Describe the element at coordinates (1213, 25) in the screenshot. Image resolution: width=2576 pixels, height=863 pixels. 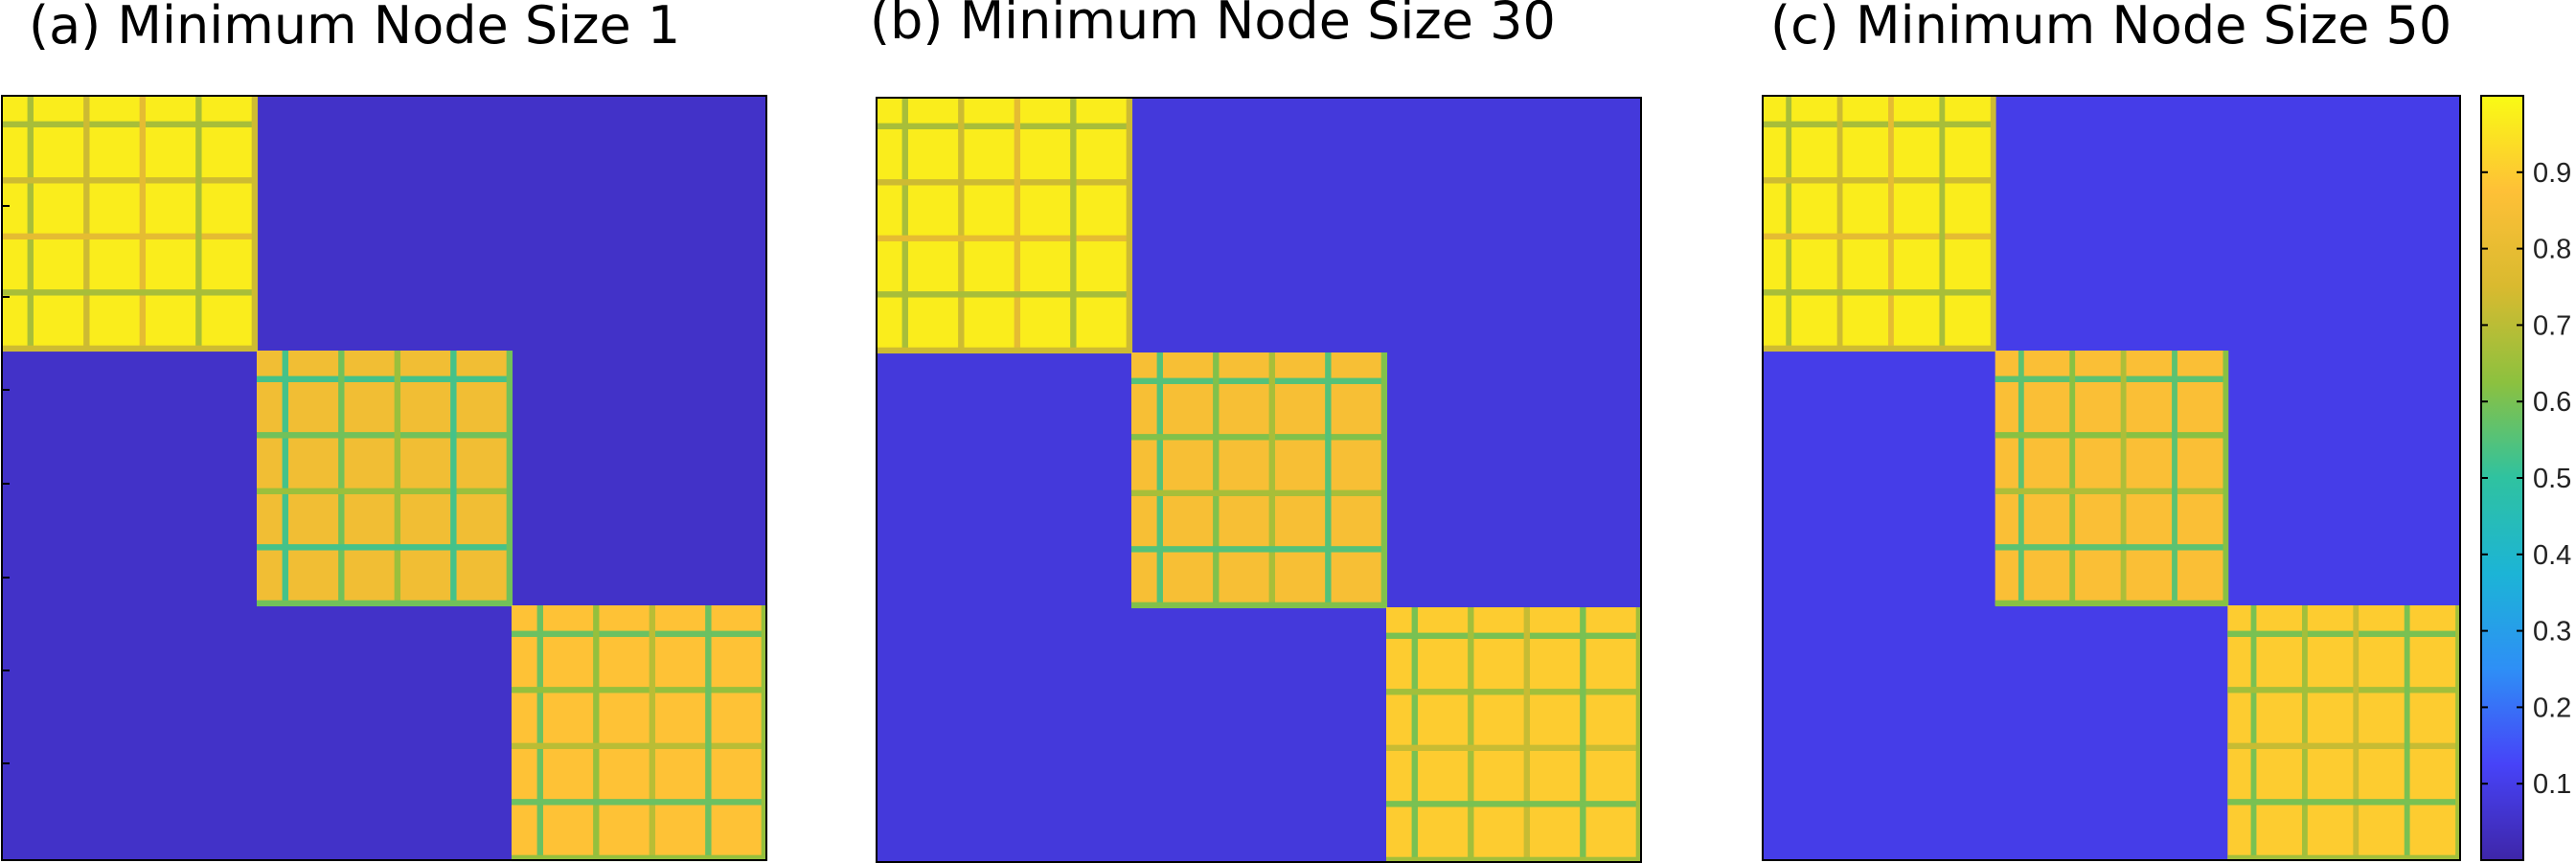
I see `panel-b-title: (b) Minimum Node Size 30` at that location.